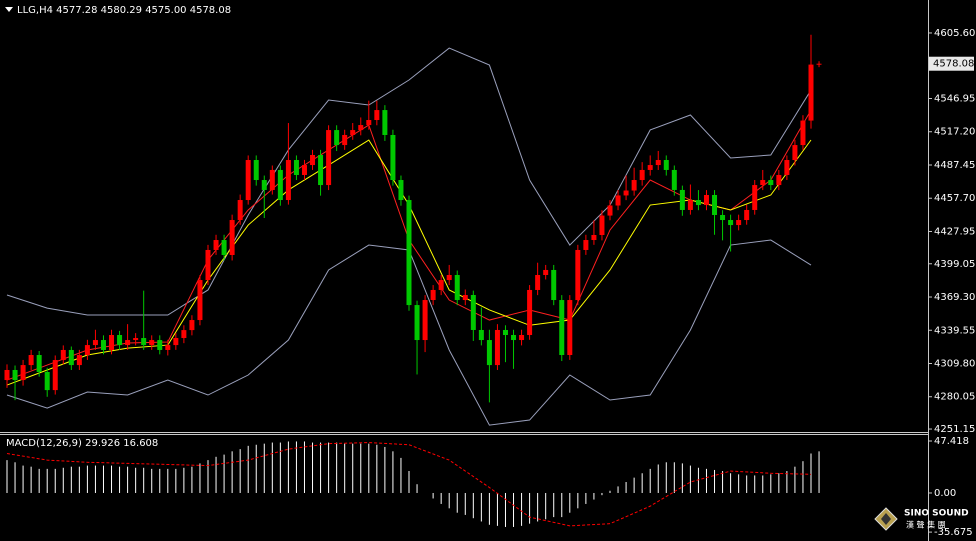 The width and height of the screenshot is (976, 541). What do you see at coordinates (954, 297) in the screenshot?
I see `y-tick-label: 4369.30` at bounding box center [954, 297].